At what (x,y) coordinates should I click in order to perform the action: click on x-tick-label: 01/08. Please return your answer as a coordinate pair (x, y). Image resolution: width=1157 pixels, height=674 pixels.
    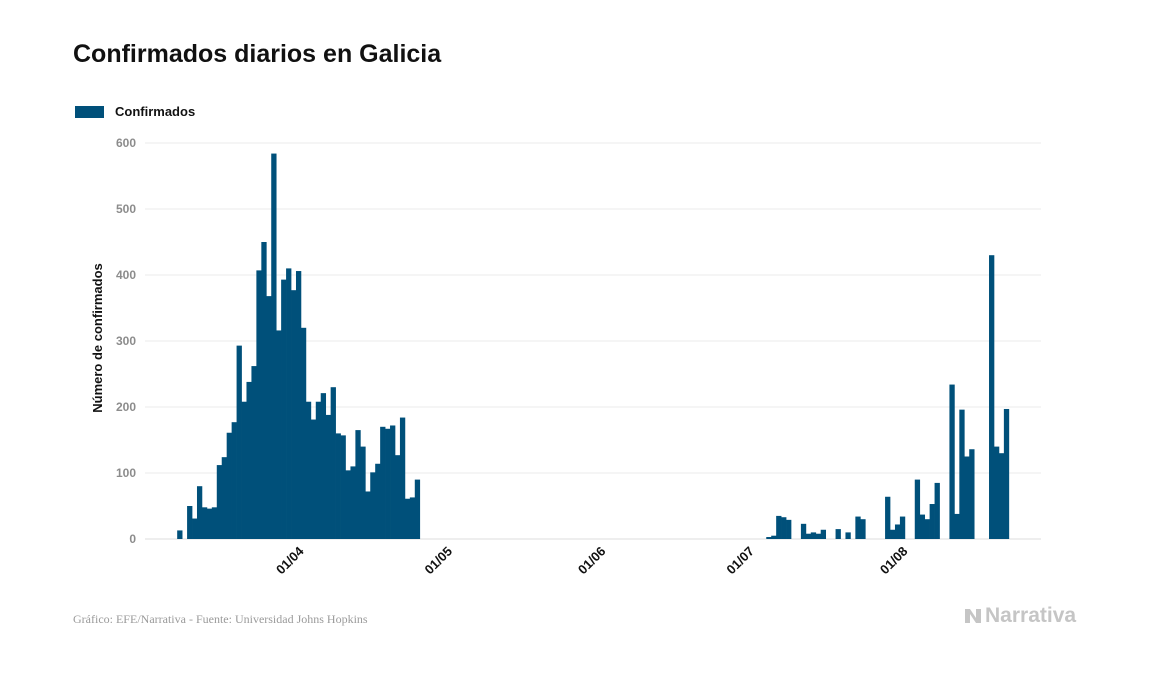
    Looking at the image, I should click on (894, 561).